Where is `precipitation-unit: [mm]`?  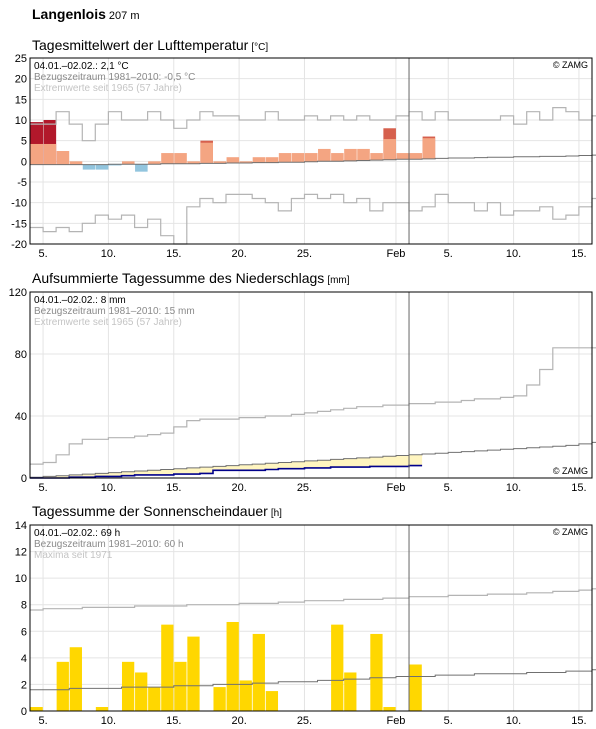 precipitation-unit: [mm] is located at coordinates (338, 280).